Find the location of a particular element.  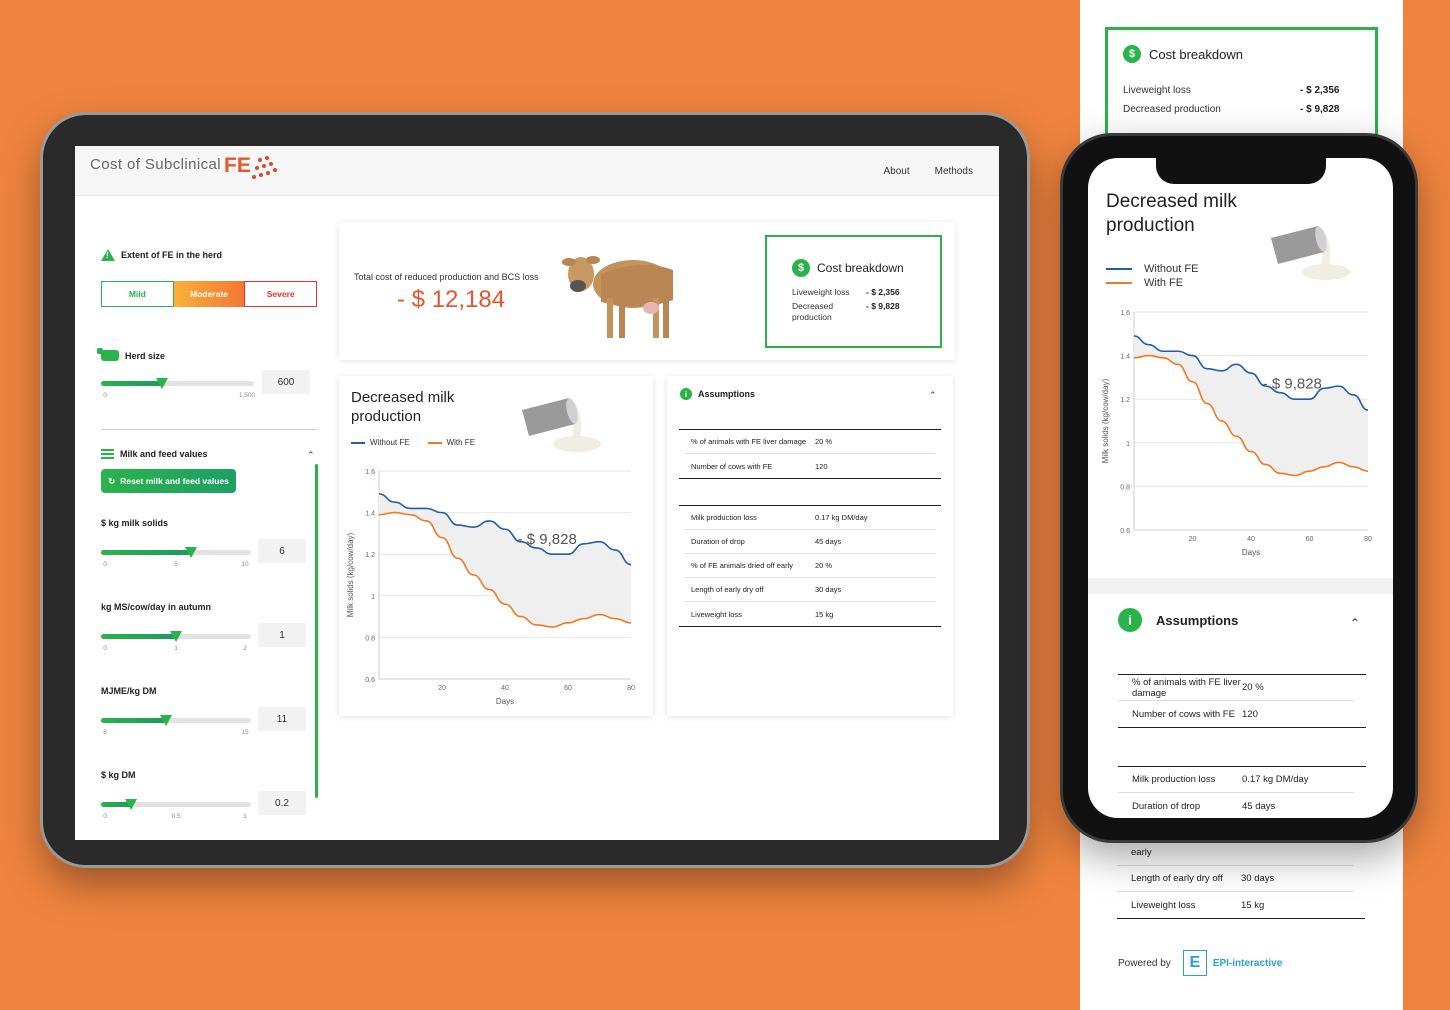

slider-tick: 15 is located at coordinates (245, 732).